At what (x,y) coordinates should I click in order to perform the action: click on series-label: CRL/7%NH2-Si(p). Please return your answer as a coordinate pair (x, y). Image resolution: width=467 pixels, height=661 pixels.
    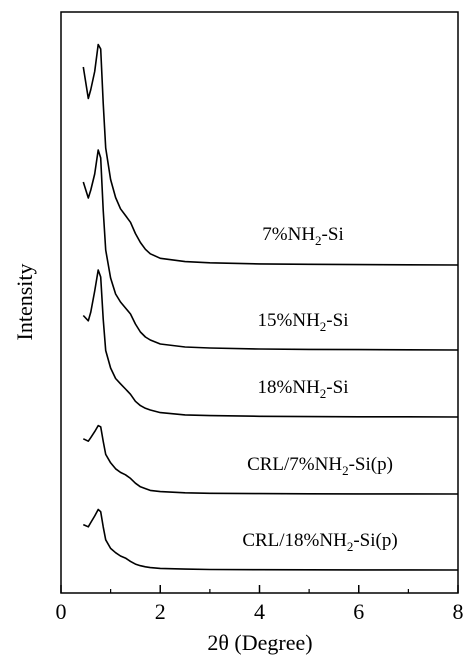
    Looking at the image, I should click on (320, 466).